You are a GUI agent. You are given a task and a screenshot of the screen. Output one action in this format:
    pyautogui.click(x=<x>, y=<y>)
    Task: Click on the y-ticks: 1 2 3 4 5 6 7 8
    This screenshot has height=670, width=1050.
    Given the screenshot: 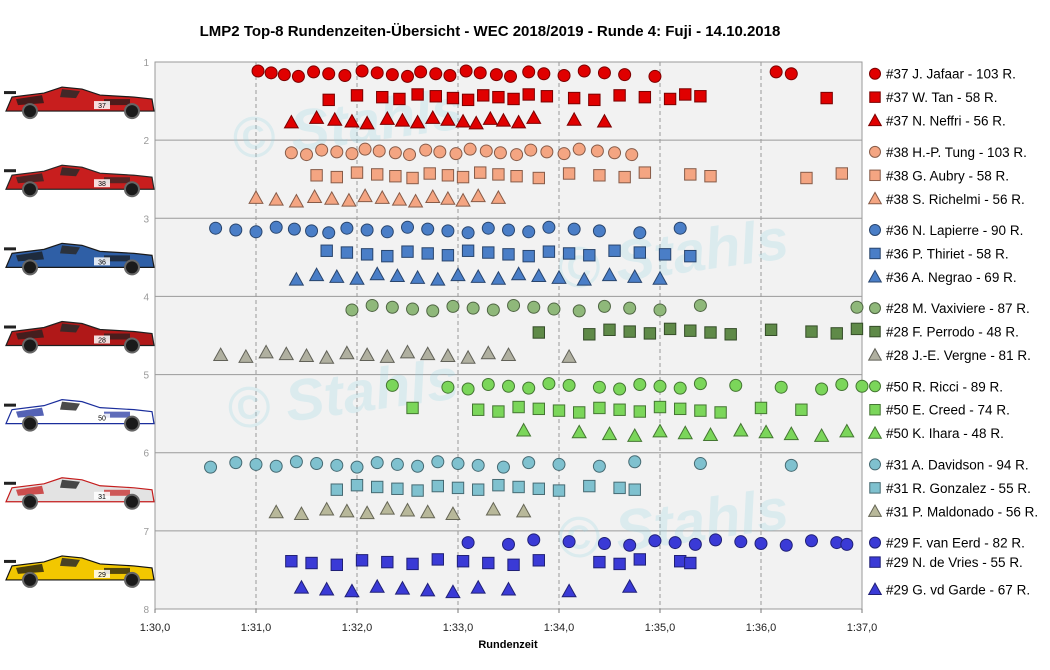 What is the action you would take?
    pyautogui.click(x=146, y=337)
    